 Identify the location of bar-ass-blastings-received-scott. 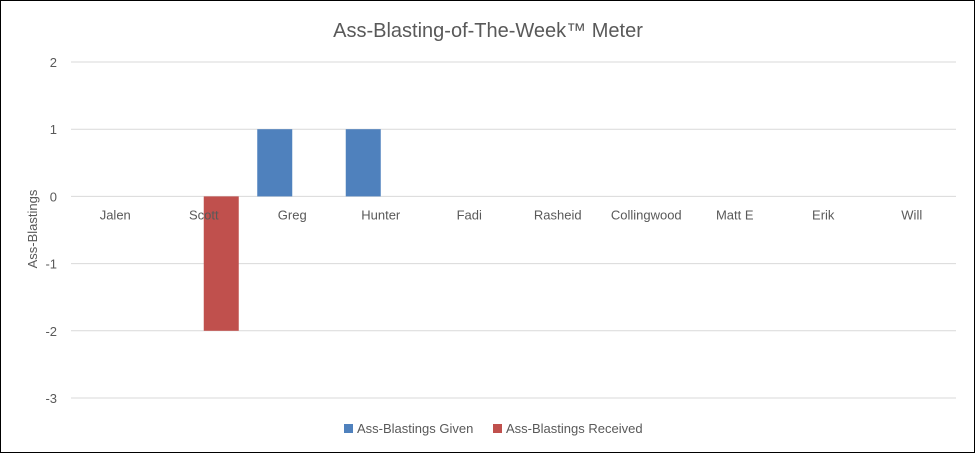
(221, 263).